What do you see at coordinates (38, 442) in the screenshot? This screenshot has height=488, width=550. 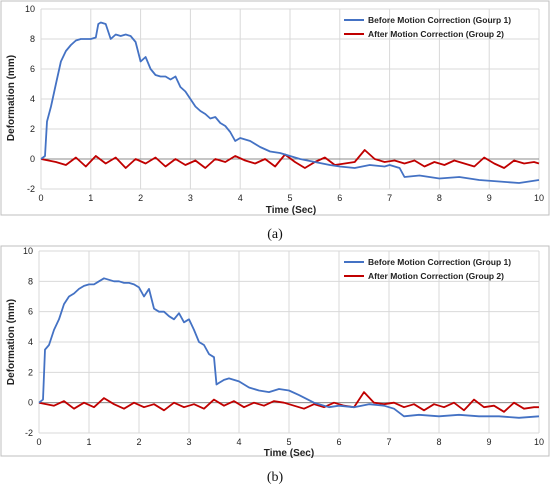 I see `panel-b-x-tick-0: 0` at bounding box center [38, 442].